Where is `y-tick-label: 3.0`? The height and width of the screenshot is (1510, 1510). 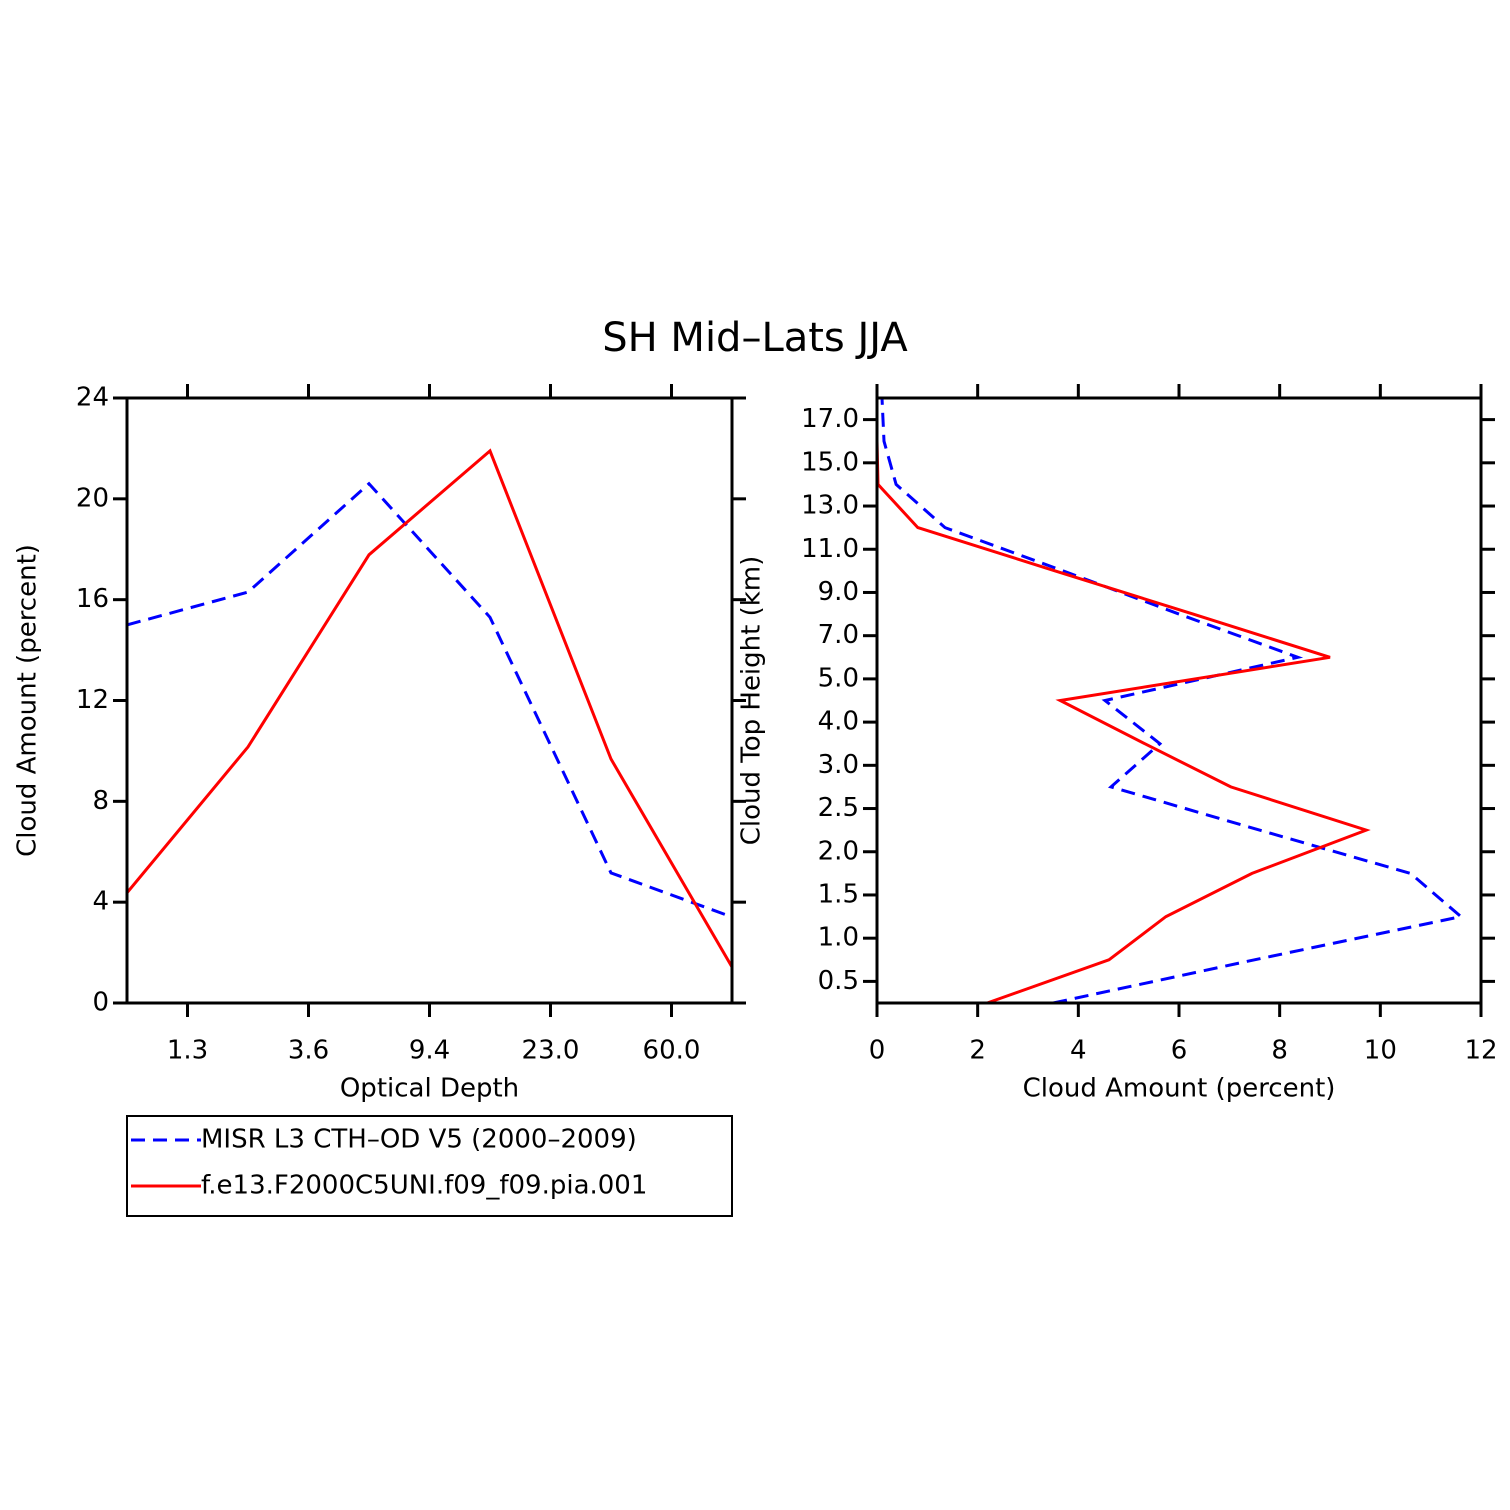
y-tick-label: 3.0 is located at coordinates (838, 765).